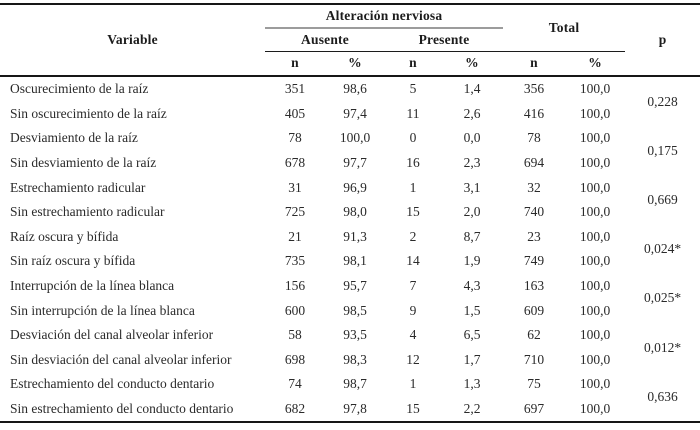 Image resolution: width=700 pixels, height=430 pixels. What do you see at coordinates (295, 113) in the screenshot?
I see `ausente-n-cell: 405` at bounding box center [295, 113].